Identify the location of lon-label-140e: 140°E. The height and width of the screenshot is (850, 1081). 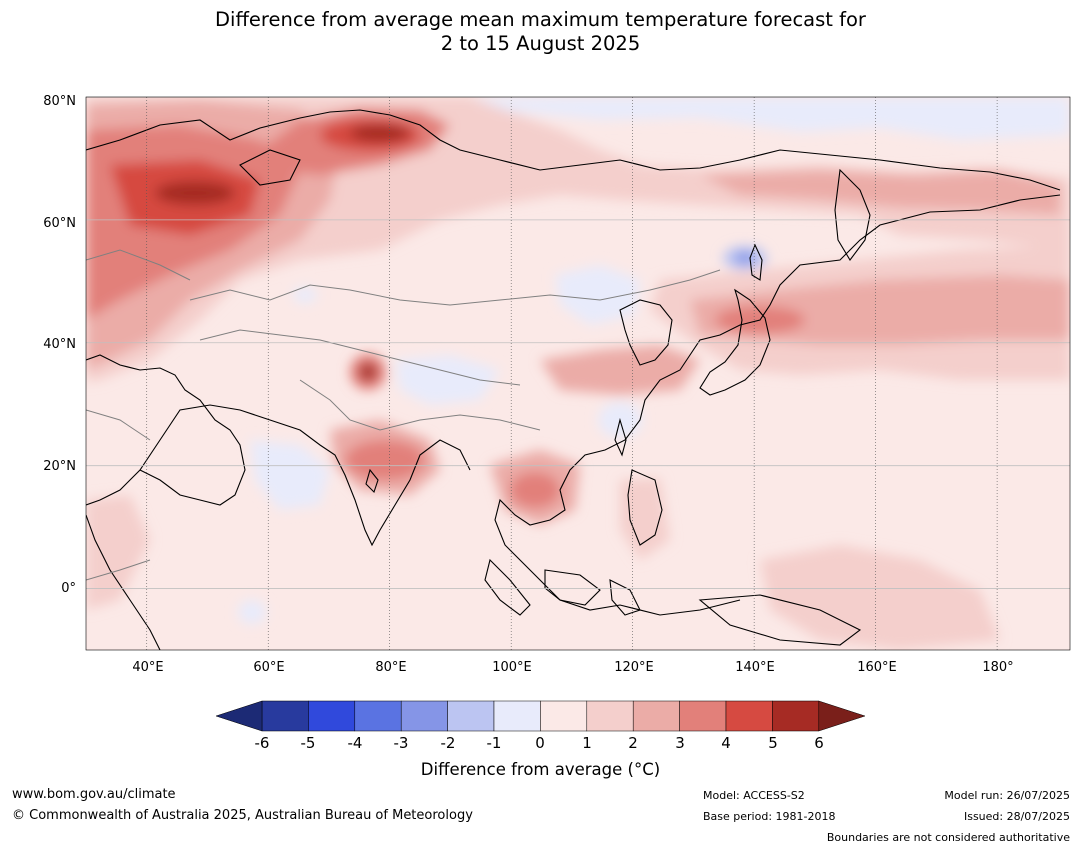
(755, 667).